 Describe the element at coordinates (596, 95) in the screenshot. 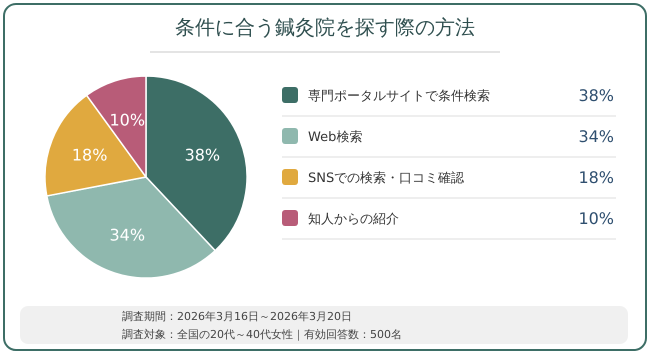

I see `text: 38%` at that location.